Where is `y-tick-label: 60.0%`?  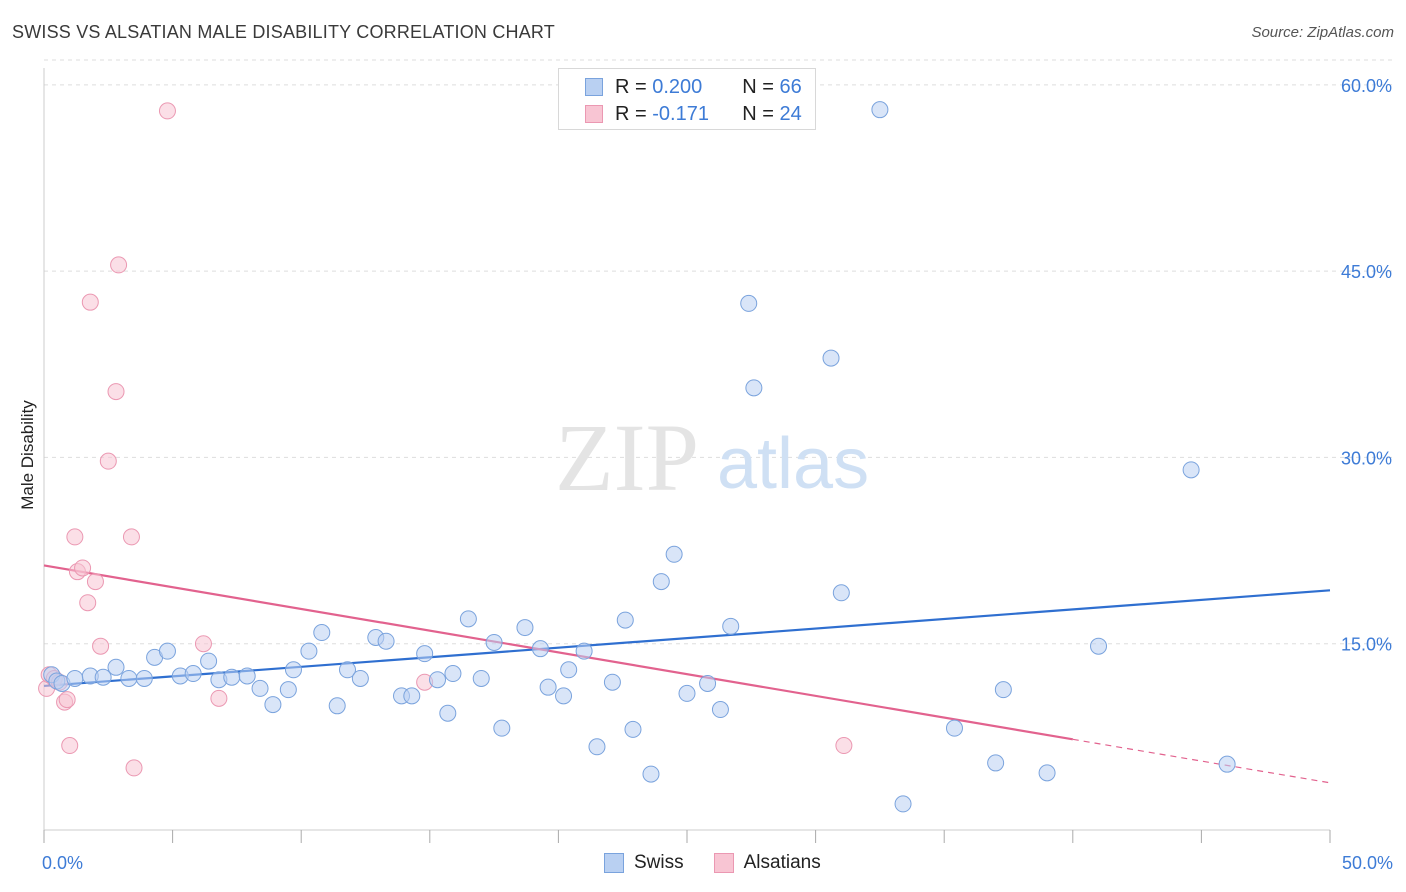
y-tick-label: 60.0% is located at coordinates (1366, 86).